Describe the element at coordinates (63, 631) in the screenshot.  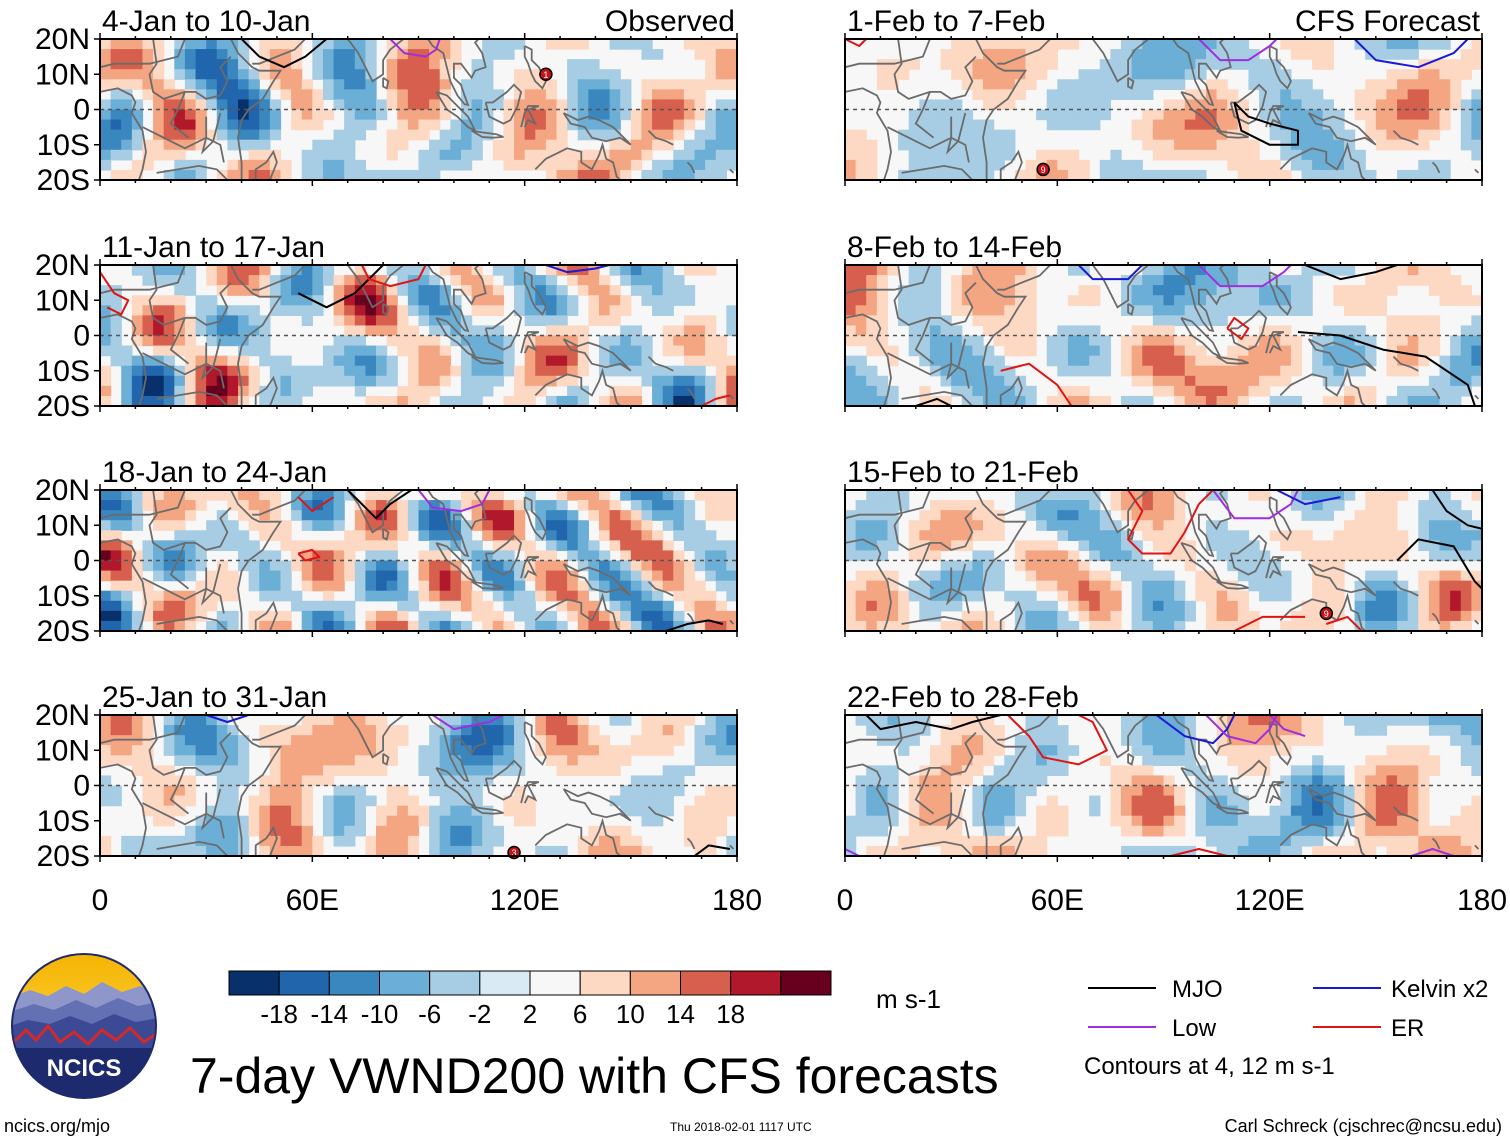
I see `y-tick-label: 20S` at that location.